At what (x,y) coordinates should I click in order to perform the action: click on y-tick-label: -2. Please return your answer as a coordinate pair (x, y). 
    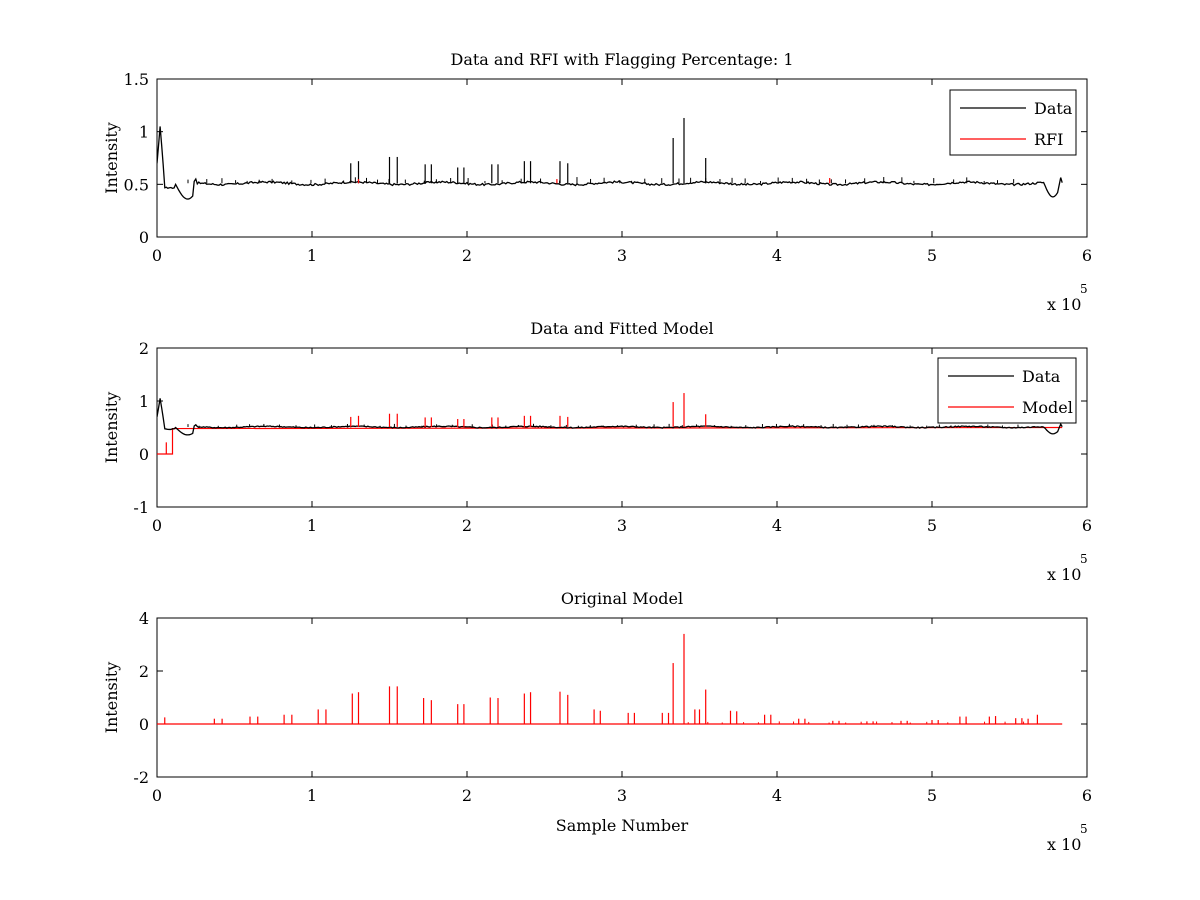
    Looking at the image, I should click on (141, 777).